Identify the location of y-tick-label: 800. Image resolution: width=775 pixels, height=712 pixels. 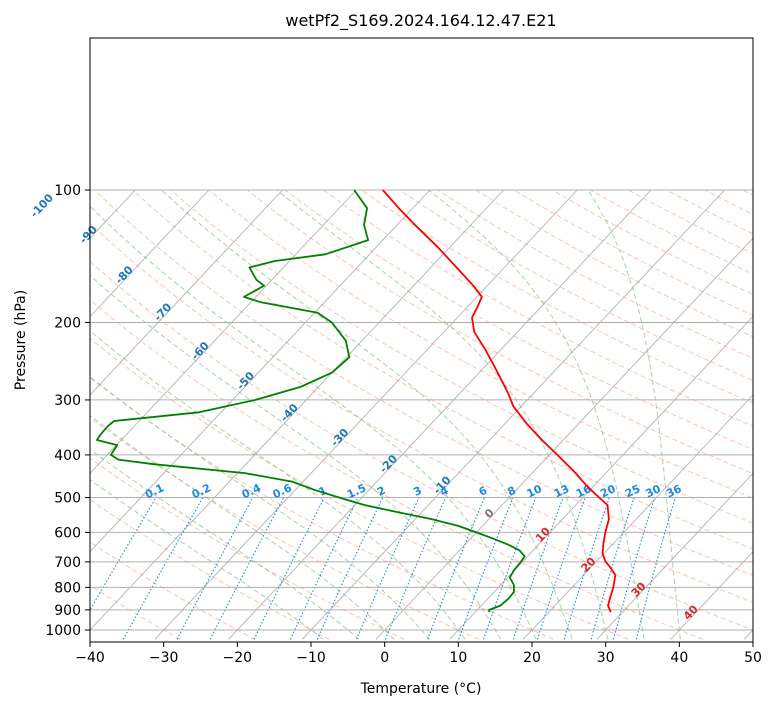
(67, 588).